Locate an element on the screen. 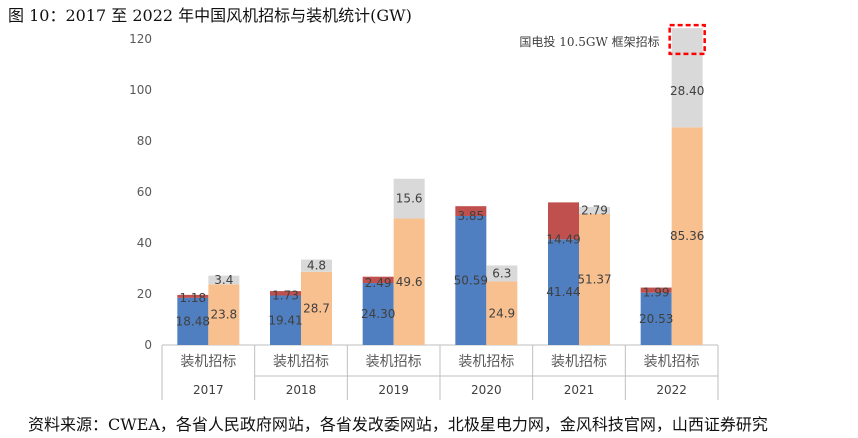 The image size is (858, 438). tender-top-label: 28.40 is located at coordinates (687, 91).